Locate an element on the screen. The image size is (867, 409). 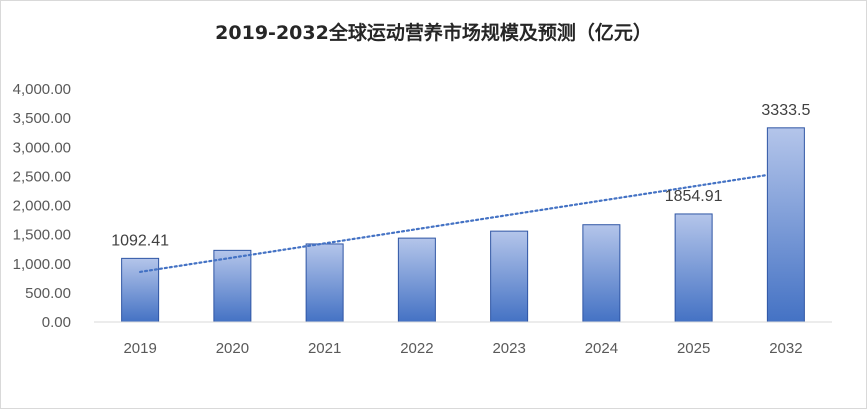
bar-2025 is located at coordinates (693, 268).